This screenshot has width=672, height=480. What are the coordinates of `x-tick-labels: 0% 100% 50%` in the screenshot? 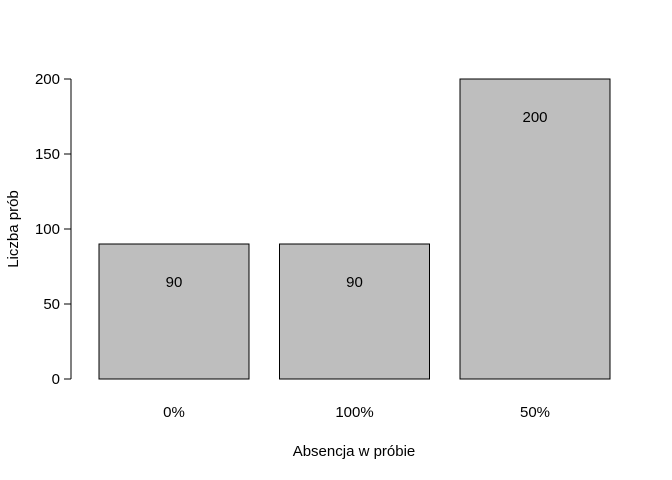 It's located at (356, 412).